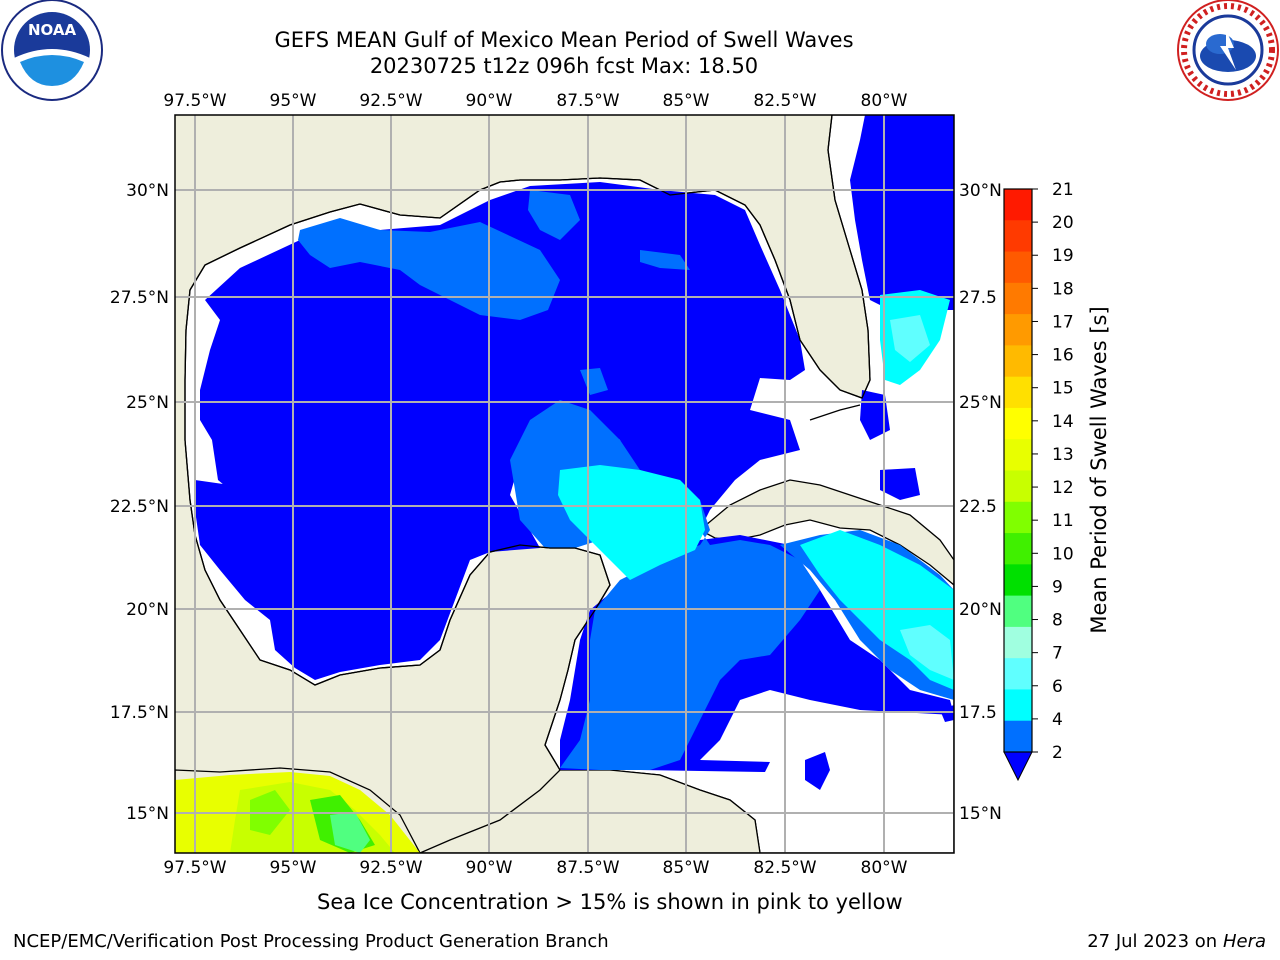 Image resolution: width=1280 pixels, height=960 pixels. What do you see at coordinates (1057, 720) in the screenshot?
I see `colorbar-tick-label: 4` at bounding box center [1057, 720].